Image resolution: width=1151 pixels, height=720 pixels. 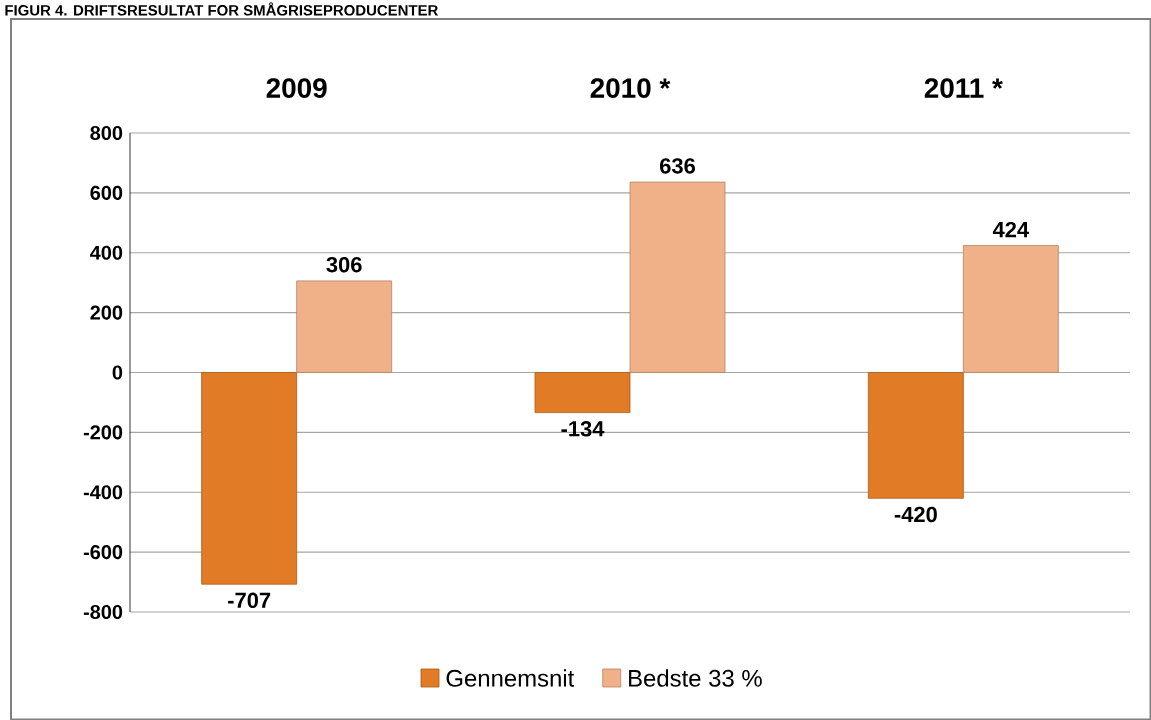 What do you see at coordinates (106, 192) in the screenshot?
I see `y-tick-label: 600` at bounding box center [106, 192].